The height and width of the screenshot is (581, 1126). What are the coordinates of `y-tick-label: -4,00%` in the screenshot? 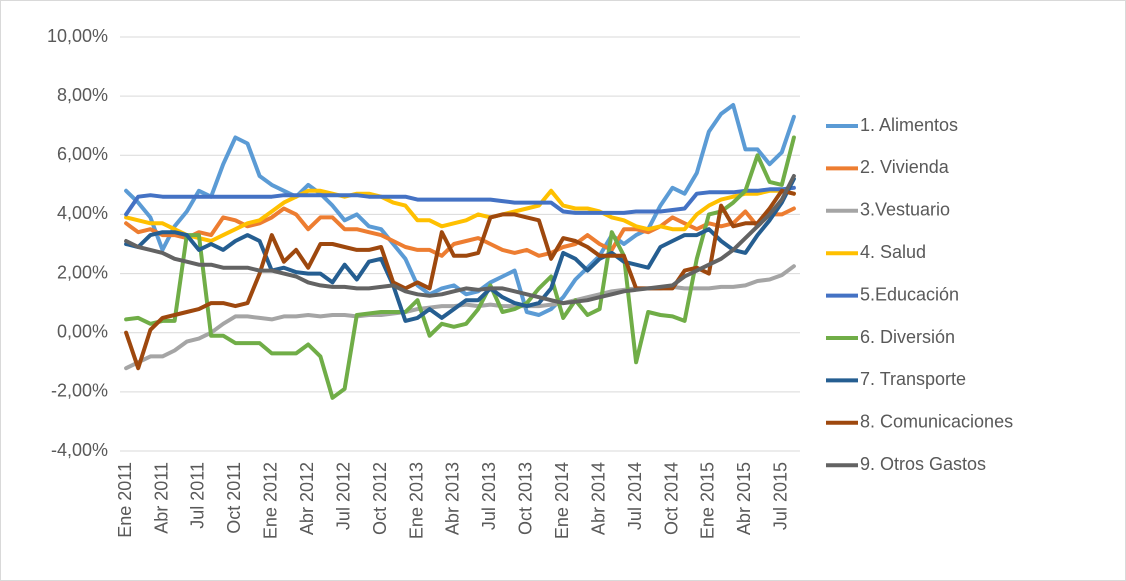 It's located at (79, 450).